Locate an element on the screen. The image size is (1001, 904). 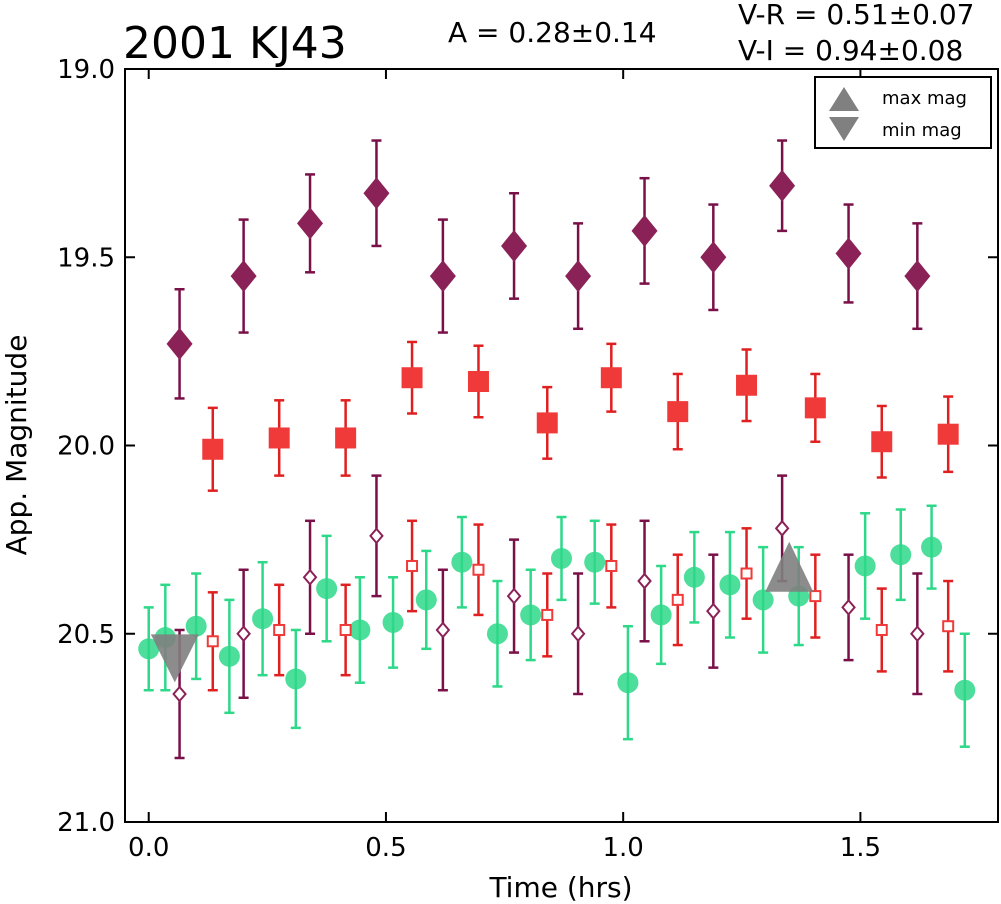
legend-max-mag-marker is located at coordinates (844, 99).